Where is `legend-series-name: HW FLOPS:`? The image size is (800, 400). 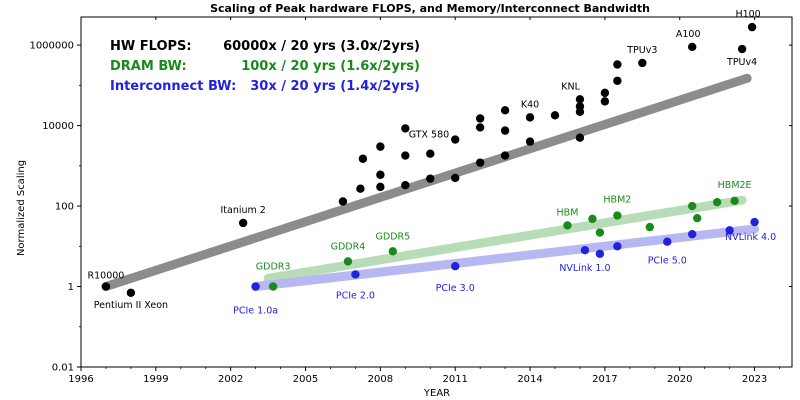 legend-series-name: HW FLOPS: is located at coordinates (151, 46).